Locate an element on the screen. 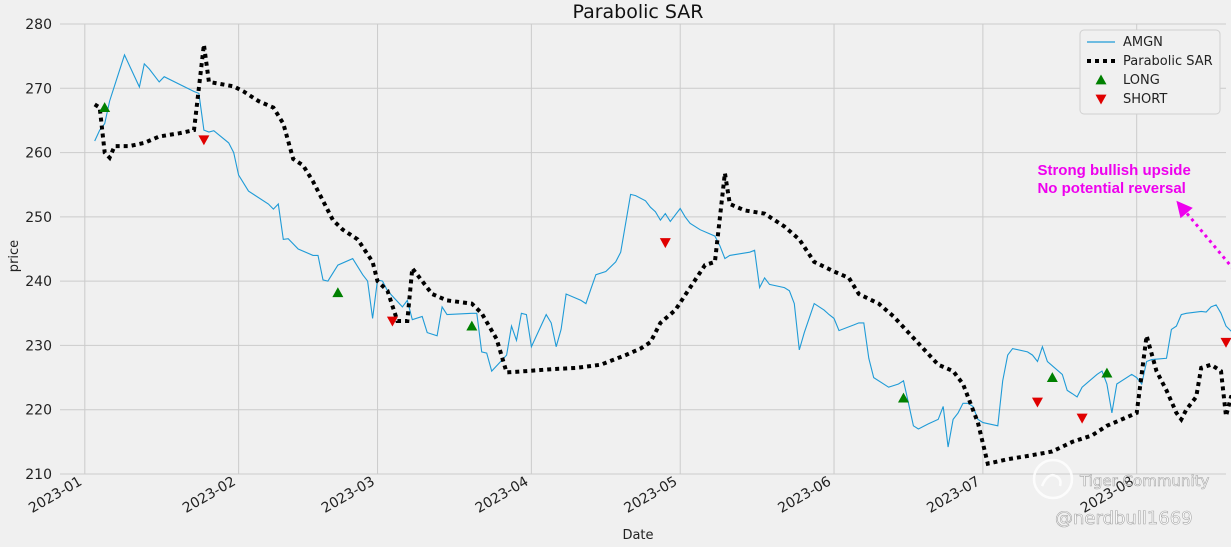  y-tick-label: 230 is located at coordinates (38, 346).